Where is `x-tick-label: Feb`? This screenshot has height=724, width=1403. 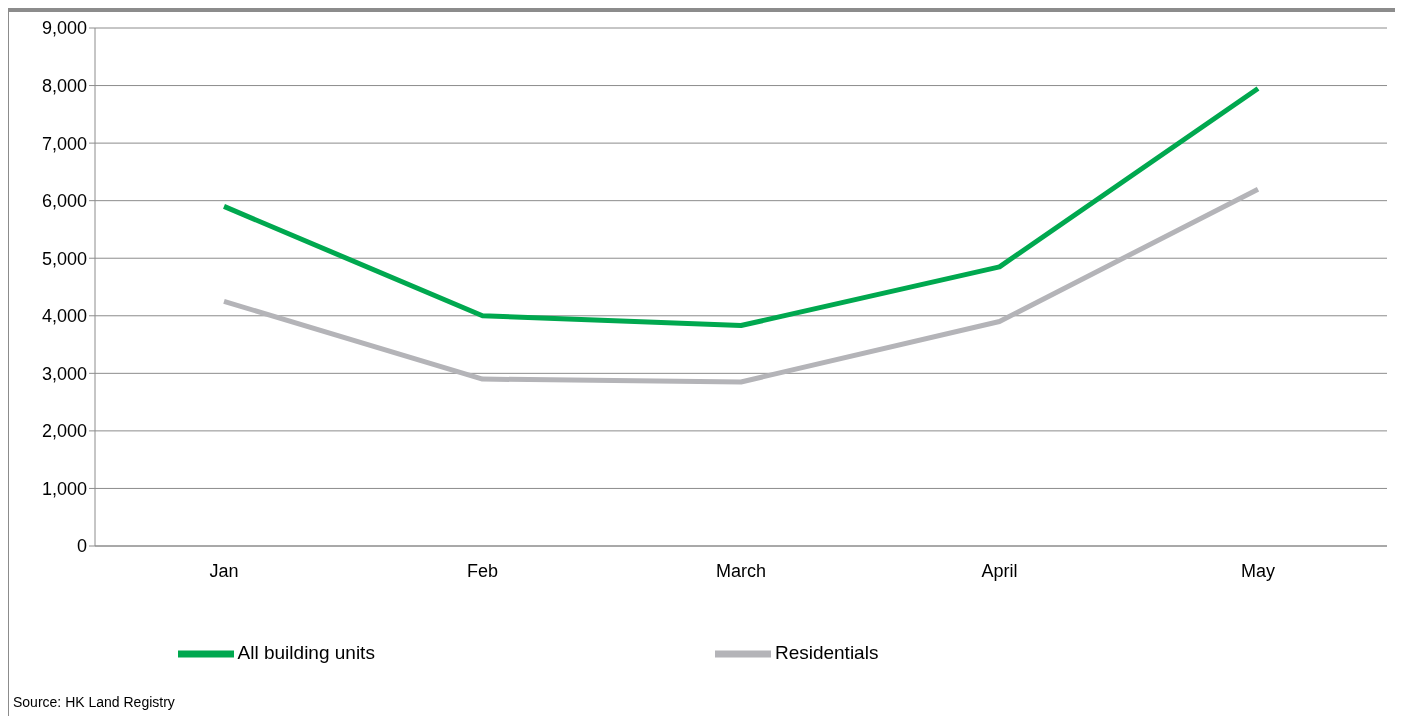 x-tick-label: Feb is located at coordinates (482, 570).